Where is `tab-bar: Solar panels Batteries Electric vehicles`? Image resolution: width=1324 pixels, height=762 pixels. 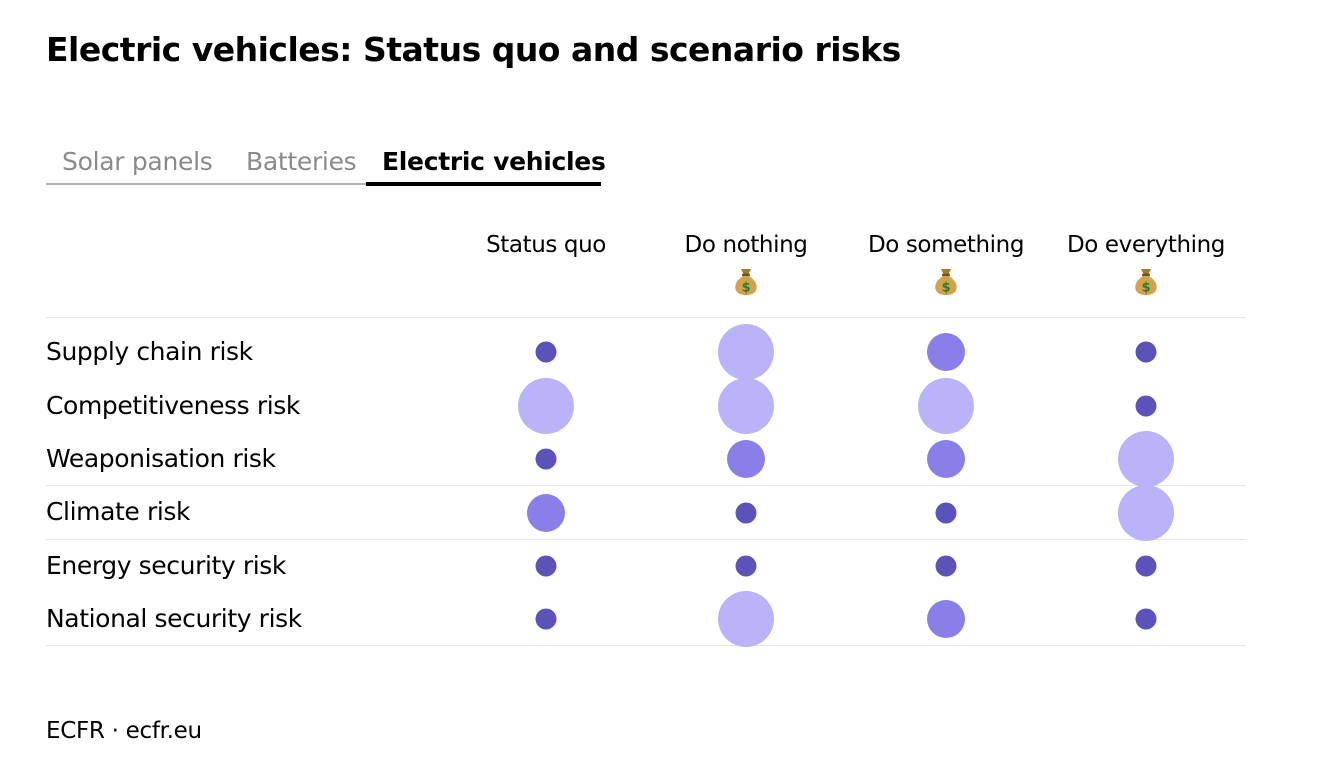
tab-bar: Solar panels Batteries Electric vehicles is located at coordinates (326, 163).